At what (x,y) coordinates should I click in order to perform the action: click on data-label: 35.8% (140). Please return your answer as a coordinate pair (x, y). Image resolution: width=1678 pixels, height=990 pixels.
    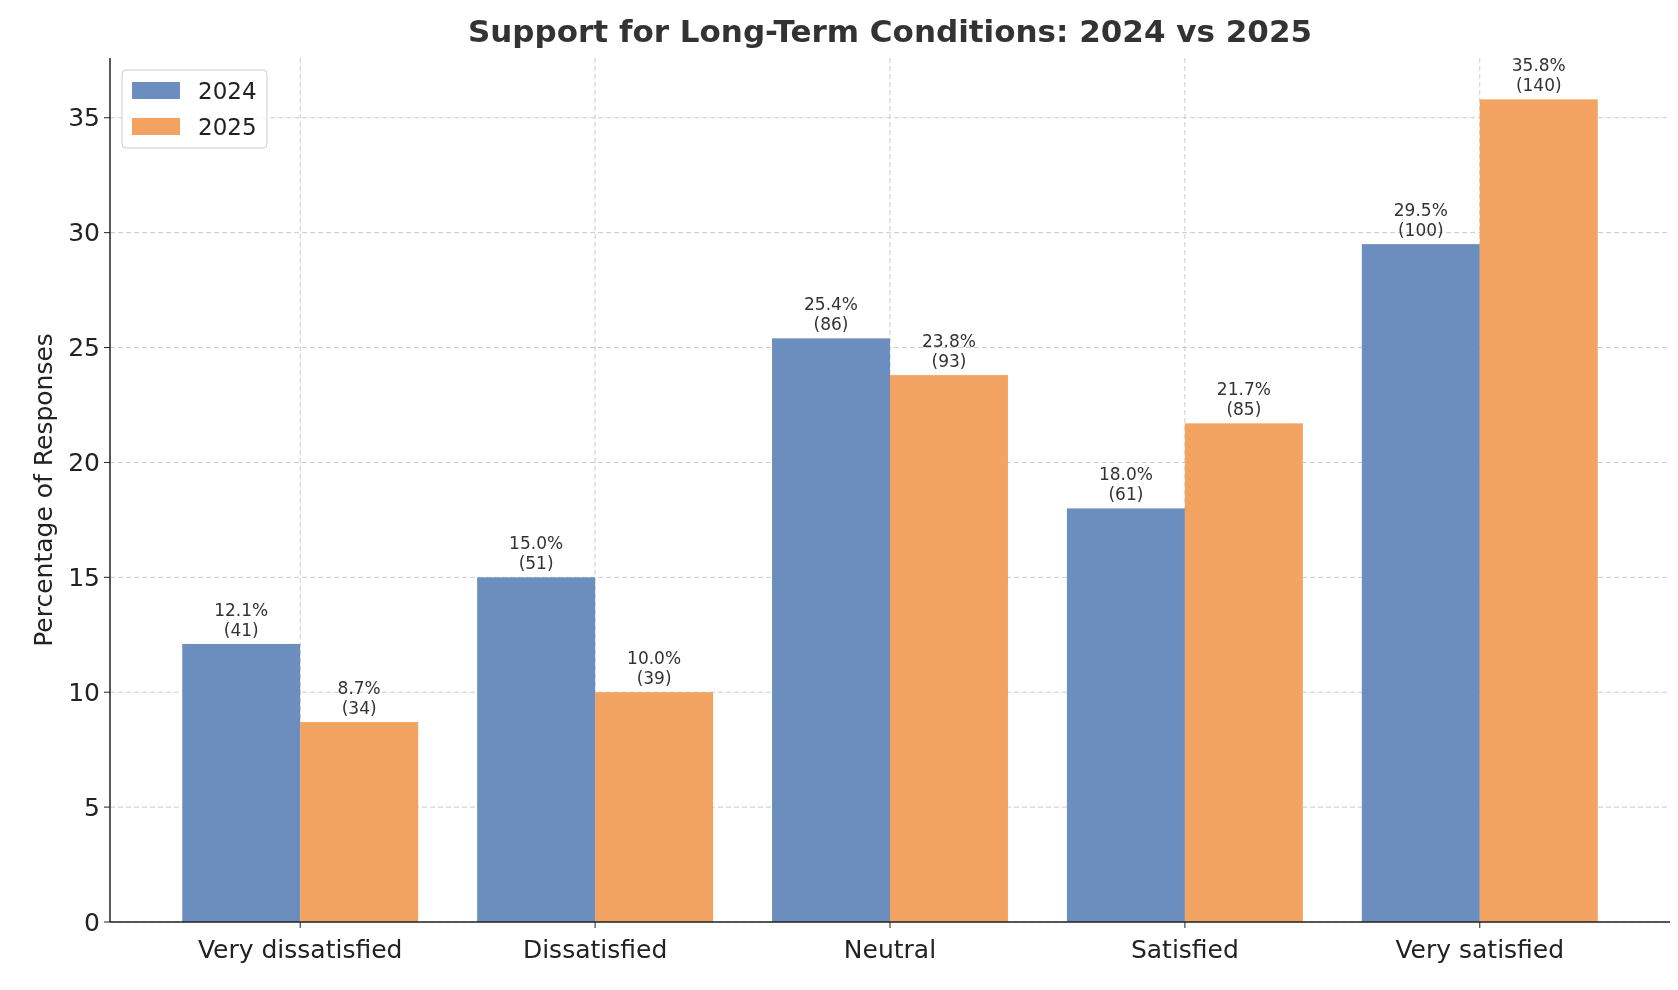
    Looking at the image, I should click on (1538, 75).